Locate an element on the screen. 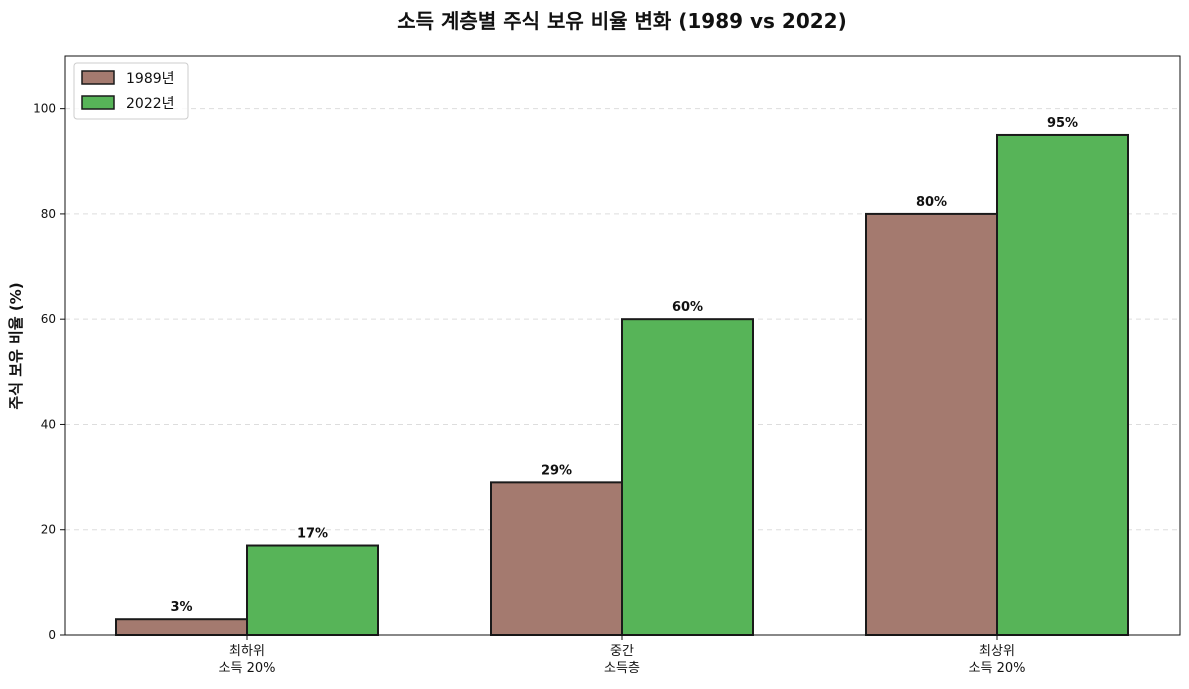 This screenshot has height=689, width=1189. legend-label: 1989년 is located at coordinates (150, 79).